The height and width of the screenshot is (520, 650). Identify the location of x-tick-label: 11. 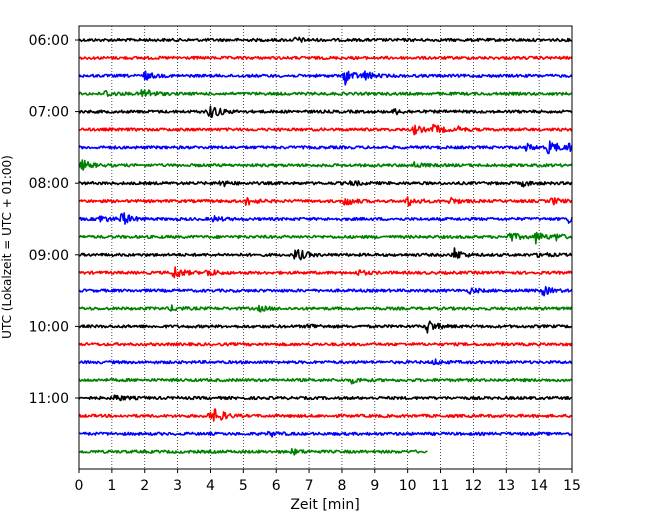
(441, 486).